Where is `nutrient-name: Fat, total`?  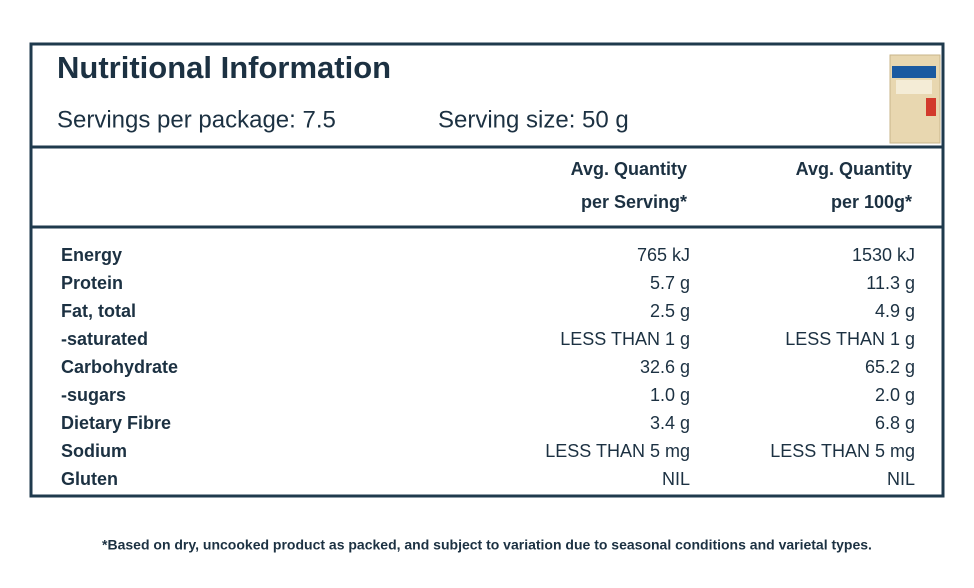 nutrient-name: Fat, total is located at coordinates (98, 311).